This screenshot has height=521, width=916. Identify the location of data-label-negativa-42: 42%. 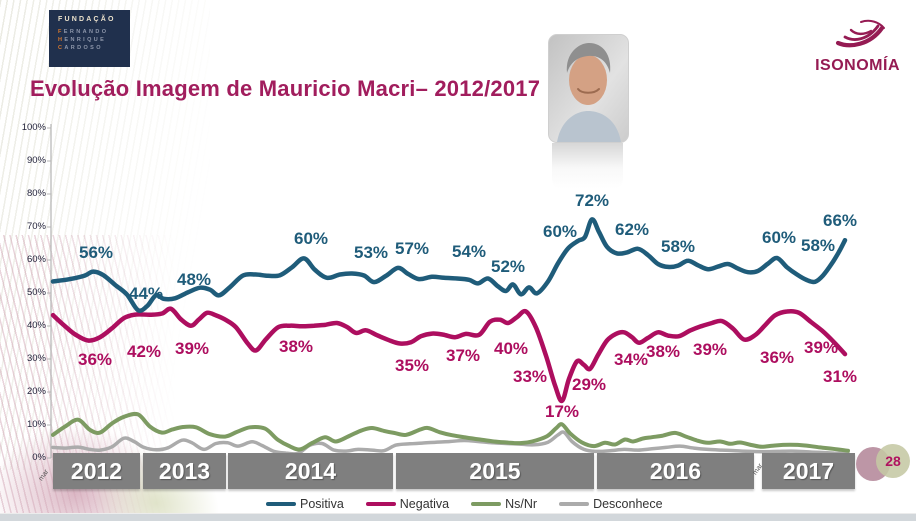
(144, 351).